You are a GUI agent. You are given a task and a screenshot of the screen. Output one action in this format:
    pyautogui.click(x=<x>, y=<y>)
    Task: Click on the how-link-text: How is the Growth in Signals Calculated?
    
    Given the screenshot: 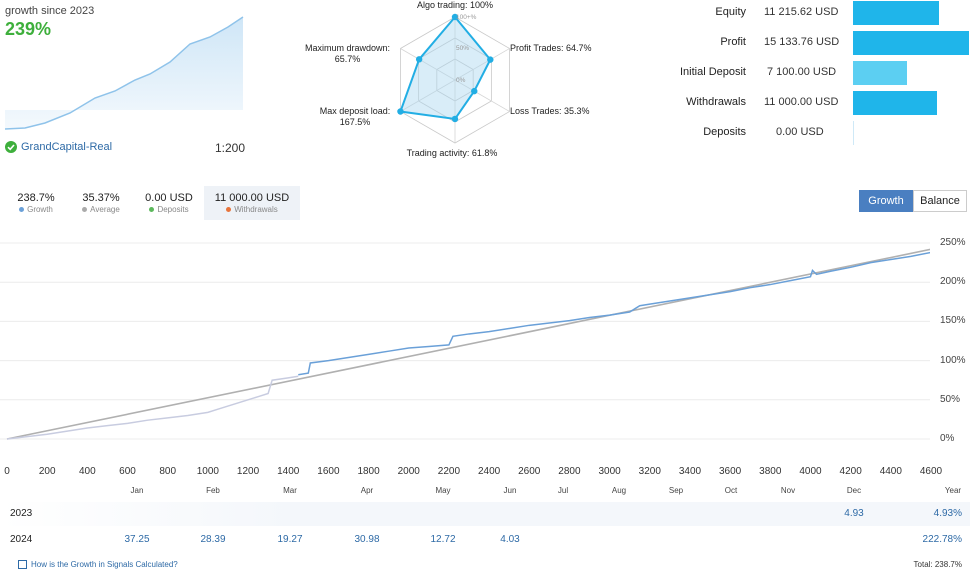 What is the action you would take?
    pyautogui.click(x=104, y=564)
    